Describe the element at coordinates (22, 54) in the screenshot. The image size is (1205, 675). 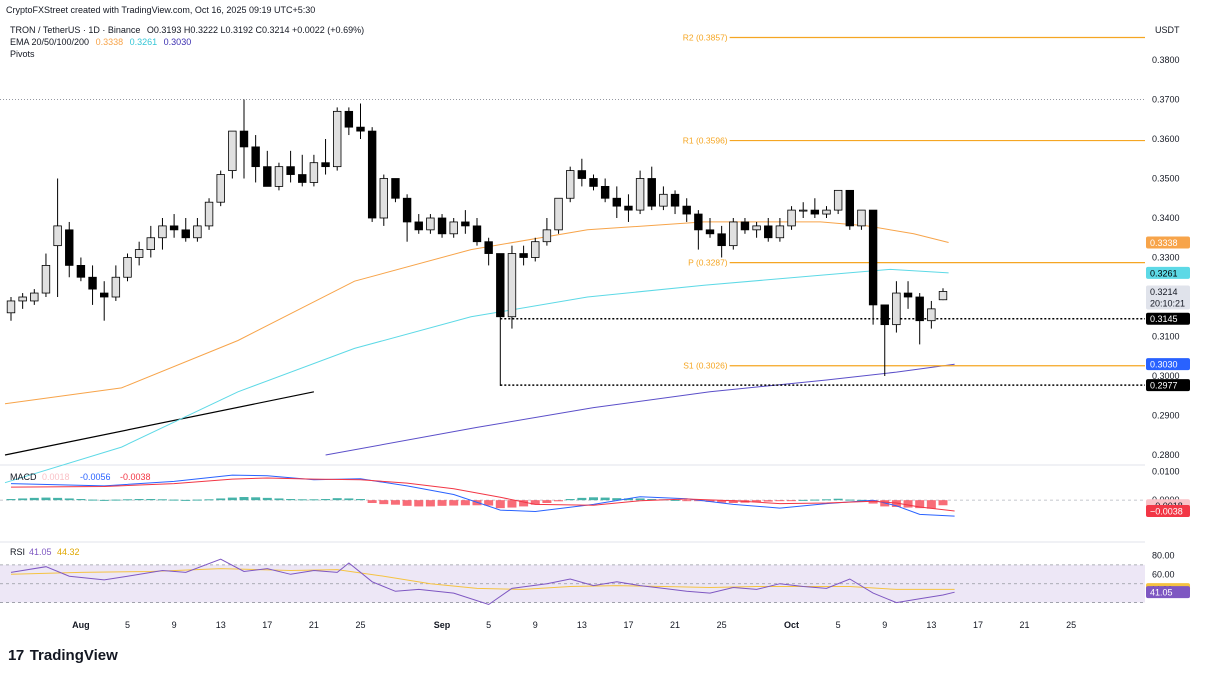
I see `pivots-legend: Pivots` at that location.